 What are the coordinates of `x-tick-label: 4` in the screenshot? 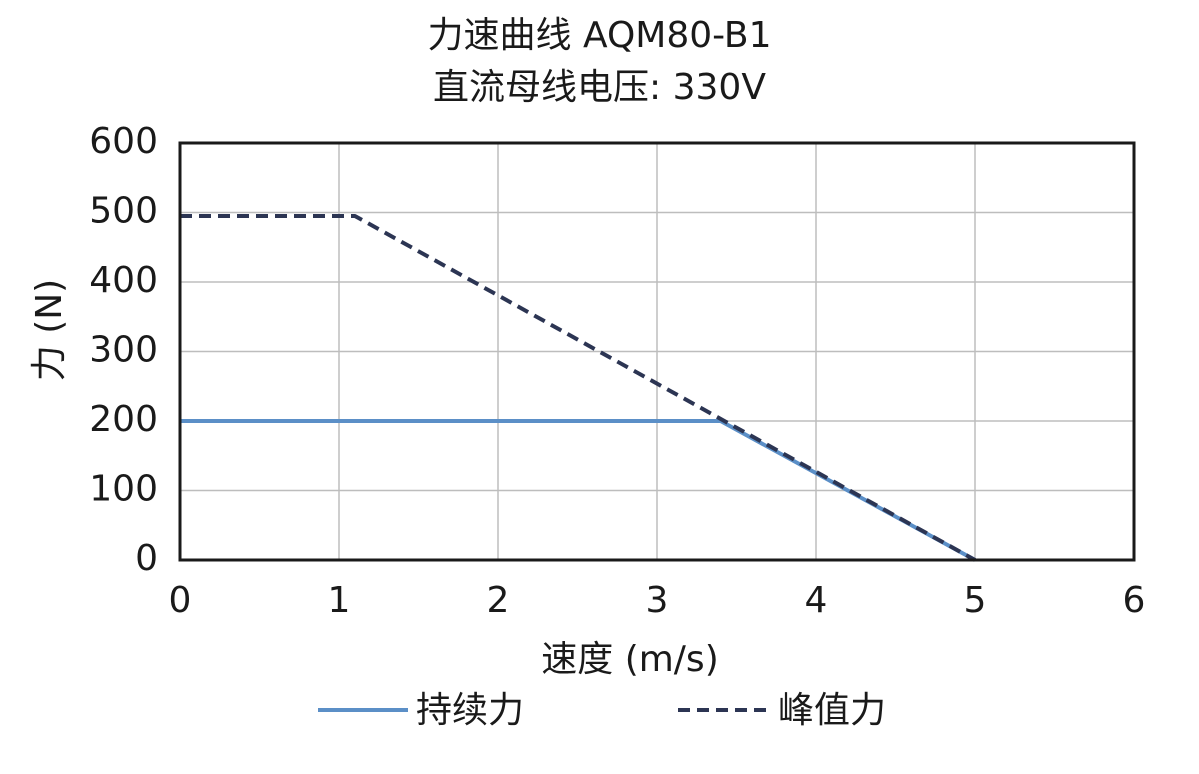 It's located at (816, 600).